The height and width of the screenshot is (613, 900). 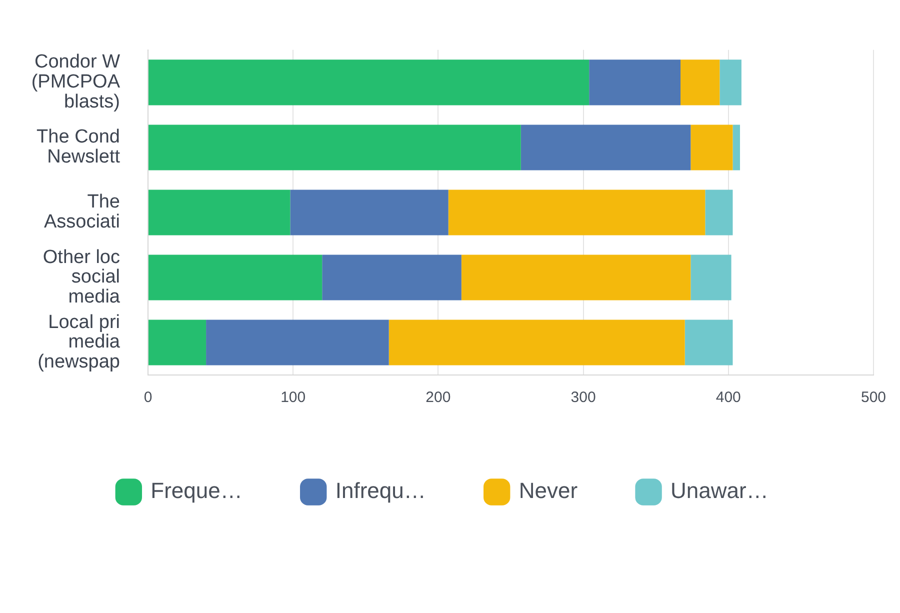 I want to click on x-tick-label: 100, so click(x=293, y=397).